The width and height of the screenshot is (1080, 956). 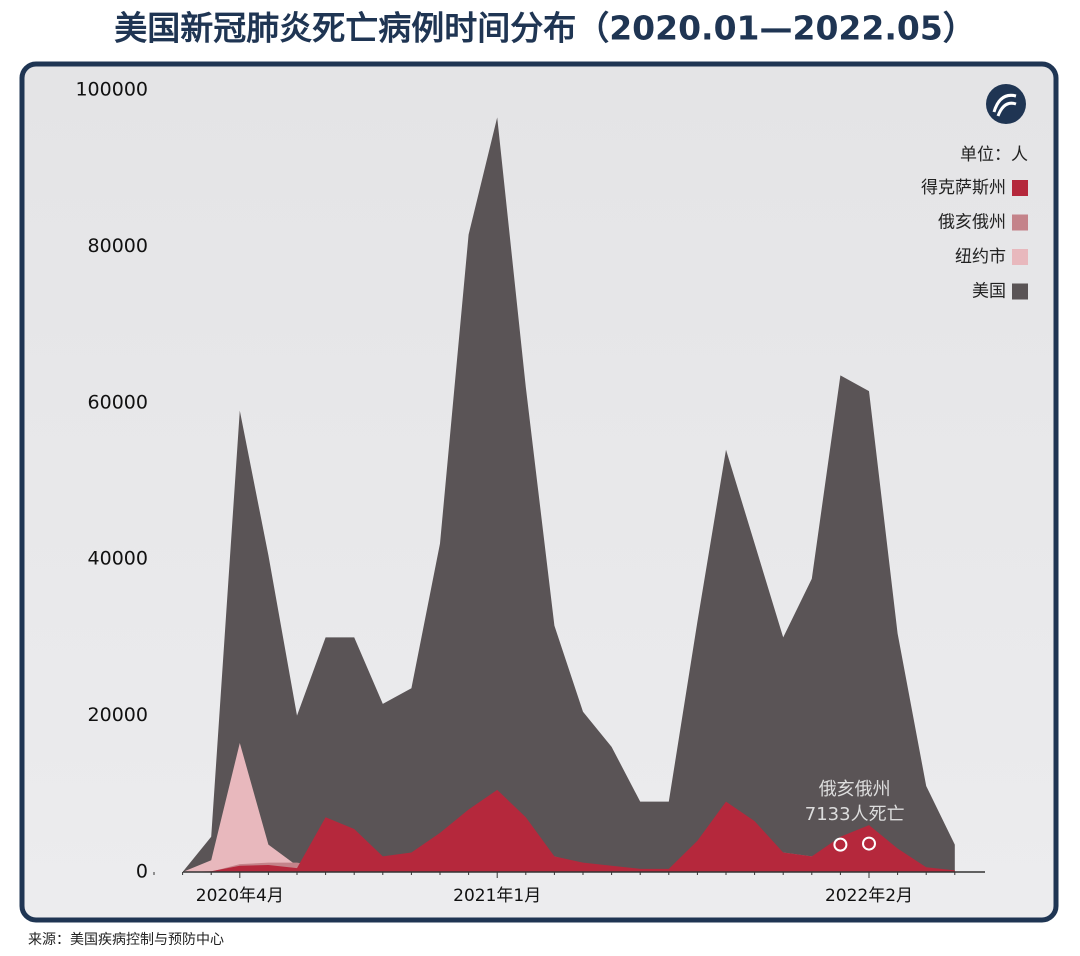 What do you see at coordinates (118, 402) in the screenshot?
I see `y-tick-label: 60000` at bounding box center [118, 402].